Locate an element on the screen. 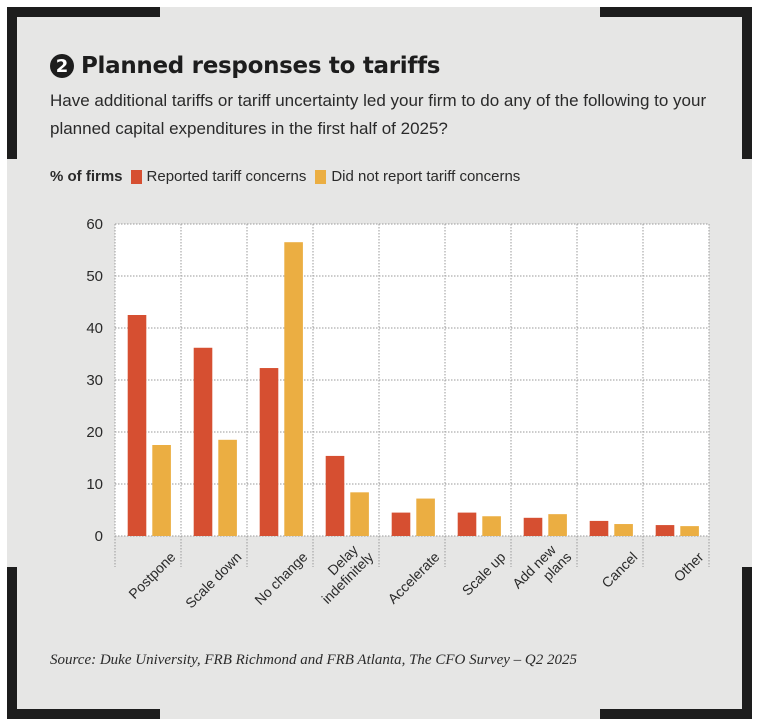 This screenshot has height=728, width=759. x-category-label: No change is located at coordinates (280, 578).